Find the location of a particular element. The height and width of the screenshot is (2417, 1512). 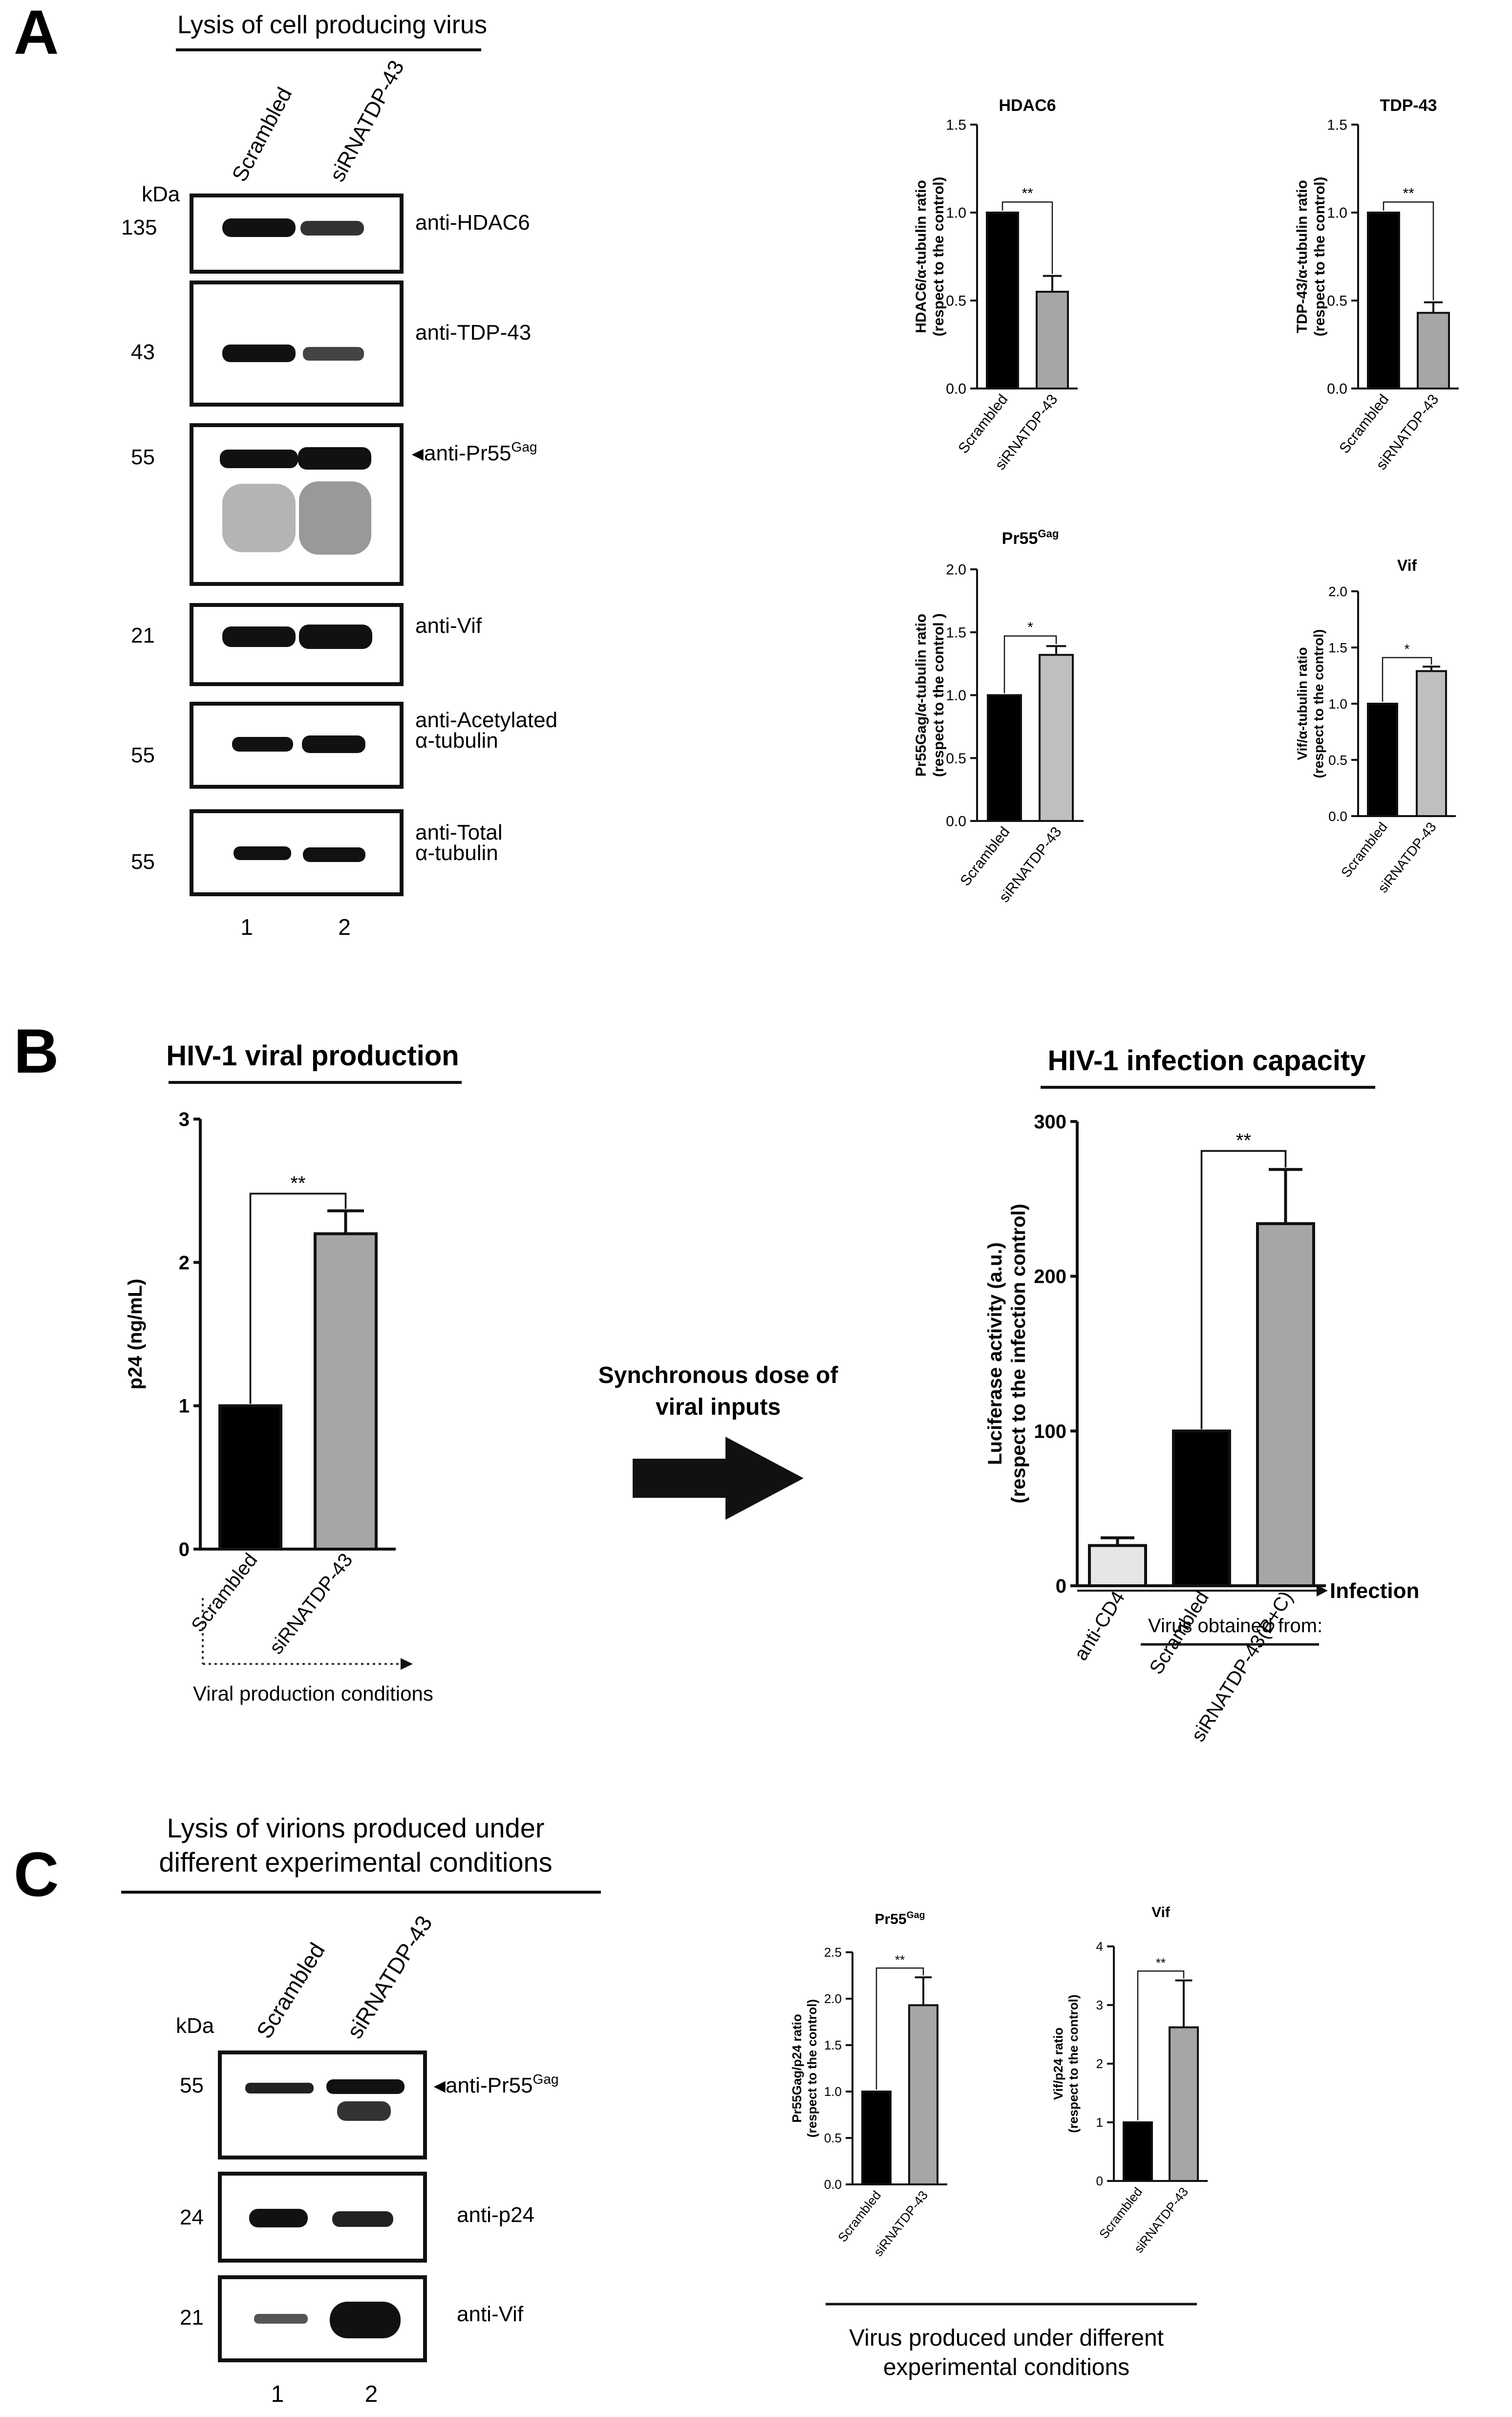

c-lane-label-scrambled: Scrambled is located at coordinates (290, 1990).